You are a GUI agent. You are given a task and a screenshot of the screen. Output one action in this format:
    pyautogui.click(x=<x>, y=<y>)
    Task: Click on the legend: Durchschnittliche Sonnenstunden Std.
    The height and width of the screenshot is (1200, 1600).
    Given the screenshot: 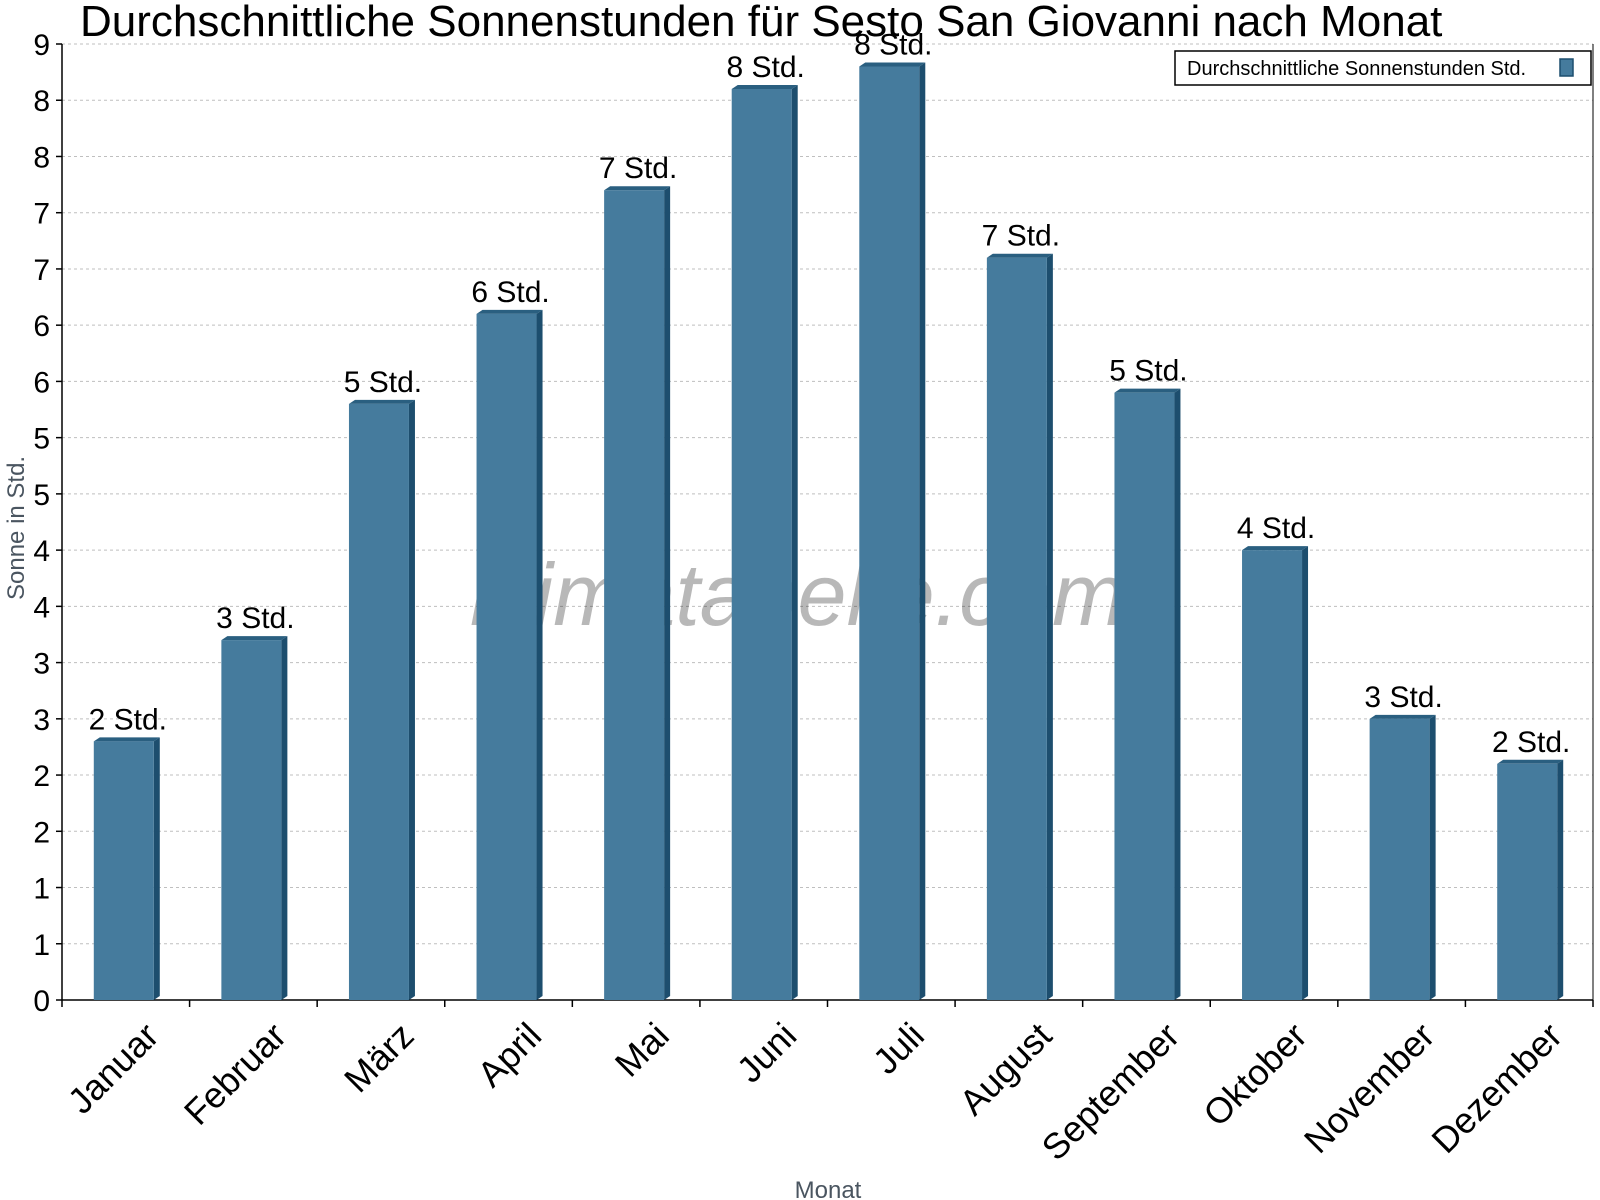 What is the action you would take?
    pyautogui.click(x=1383, y=68)
    